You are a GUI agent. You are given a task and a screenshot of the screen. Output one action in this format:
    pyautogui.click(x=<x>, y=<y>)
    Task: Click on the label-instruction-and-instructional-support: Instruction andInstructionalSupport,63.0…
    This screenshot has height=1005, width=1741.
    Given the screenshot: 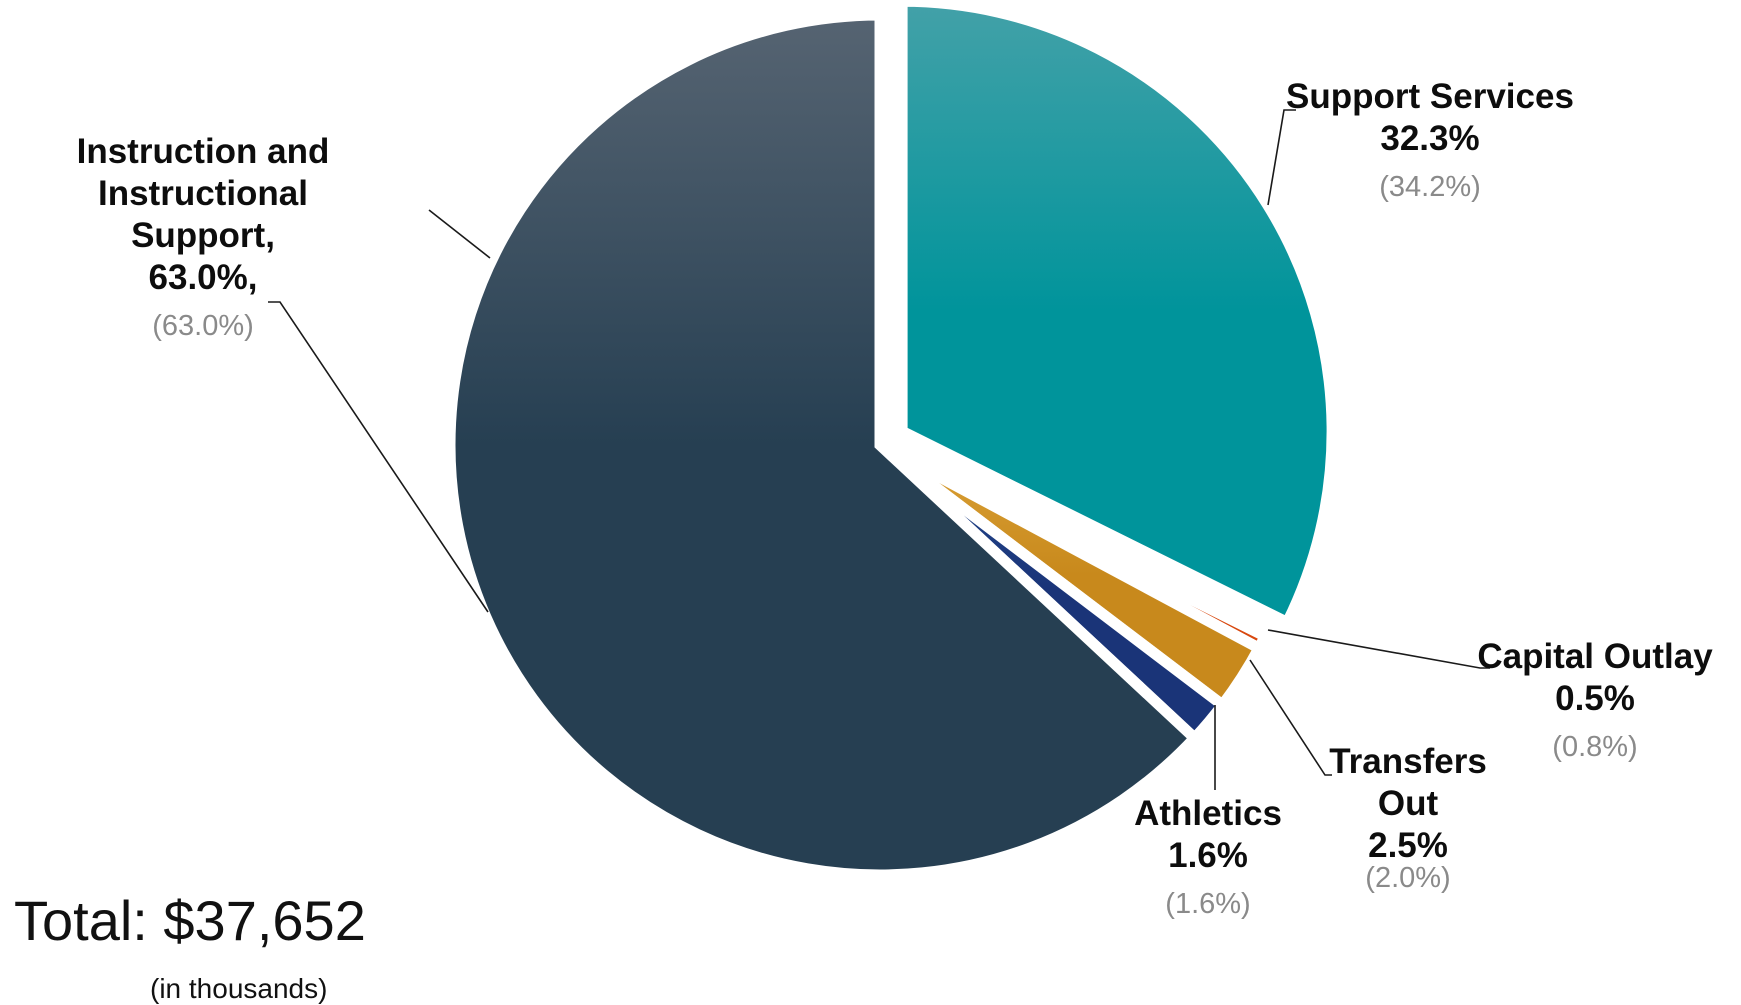 What is the action you would take?
    pyautogui.click(x=203, y=237)
    